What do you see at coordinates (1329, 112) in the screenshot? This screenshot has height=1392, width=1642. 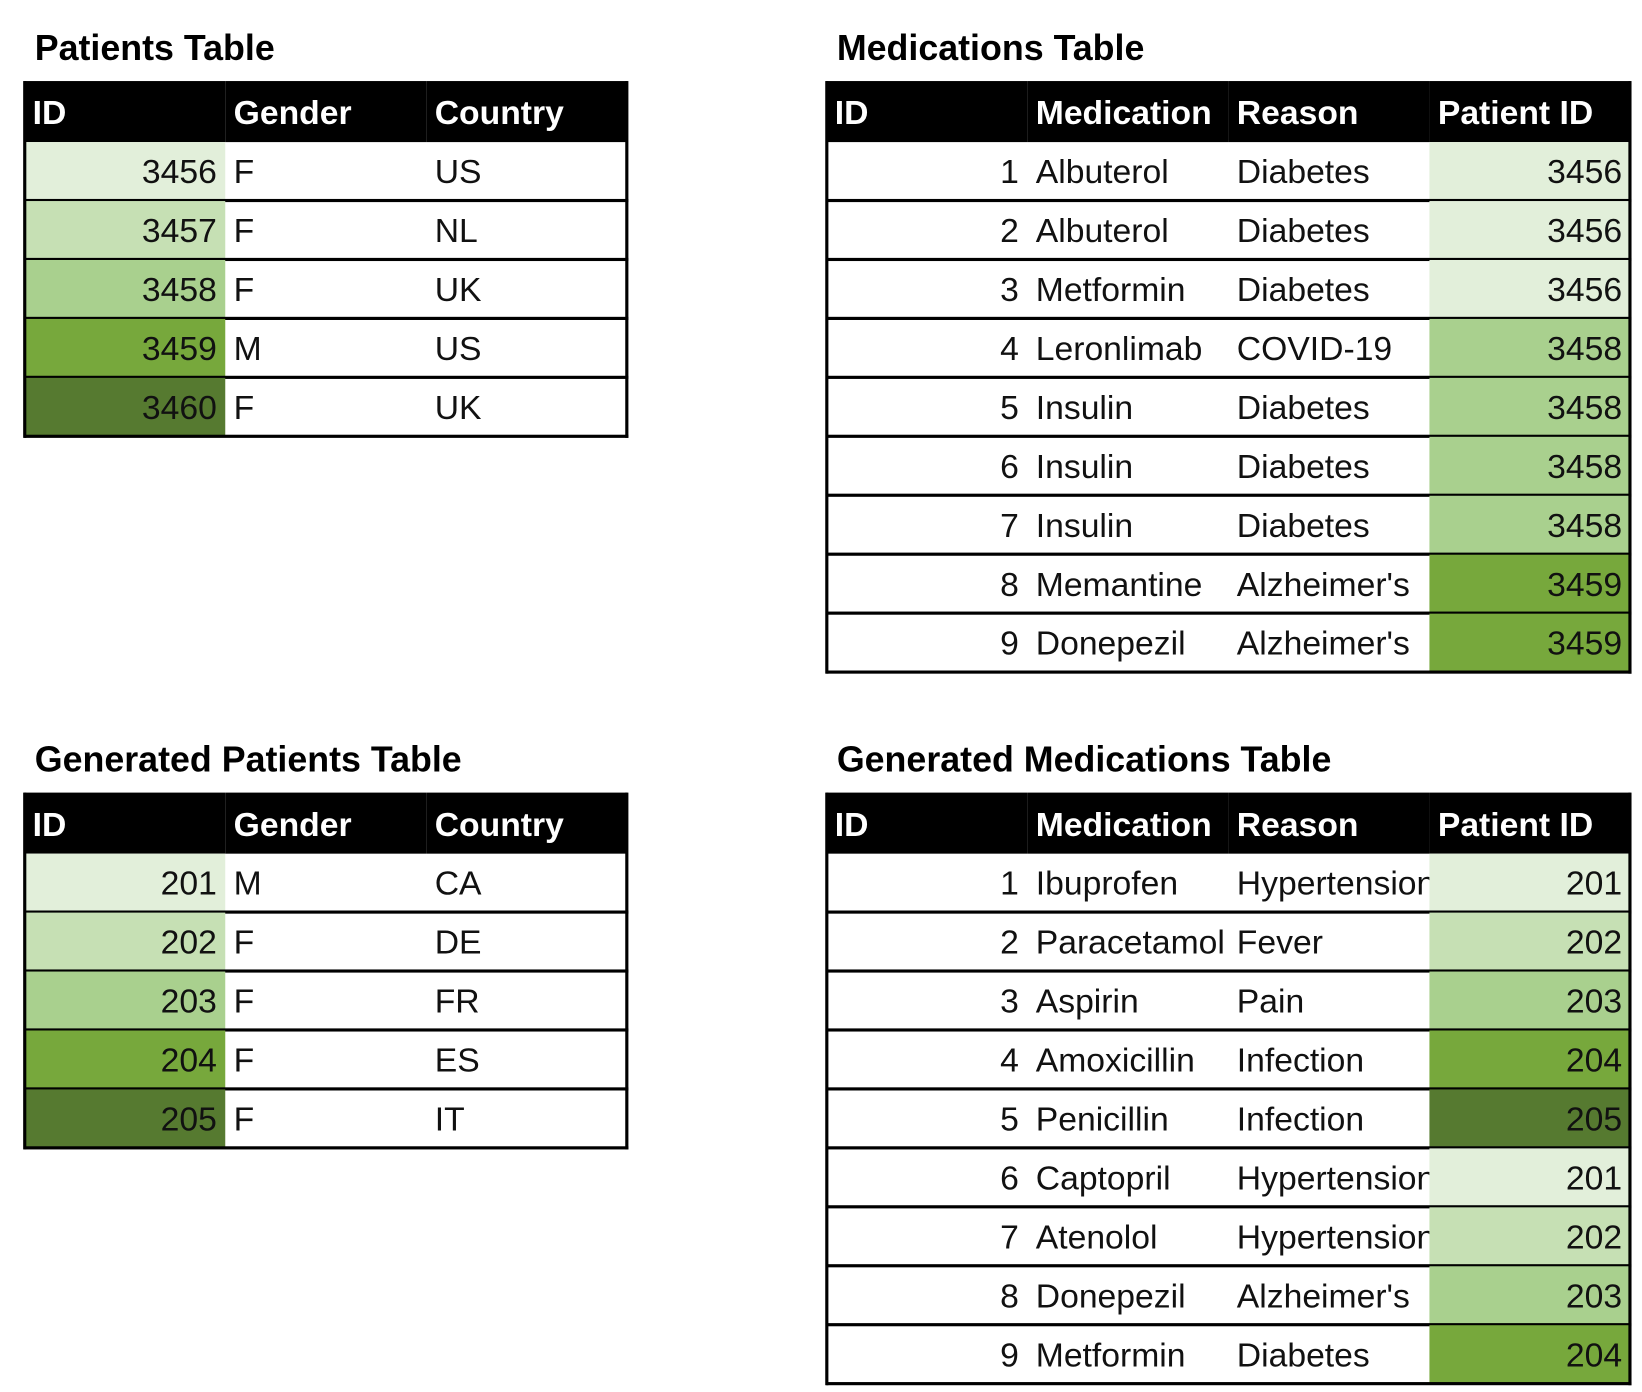 I see `column-header: Reason` at bounding box center [1329, 112].